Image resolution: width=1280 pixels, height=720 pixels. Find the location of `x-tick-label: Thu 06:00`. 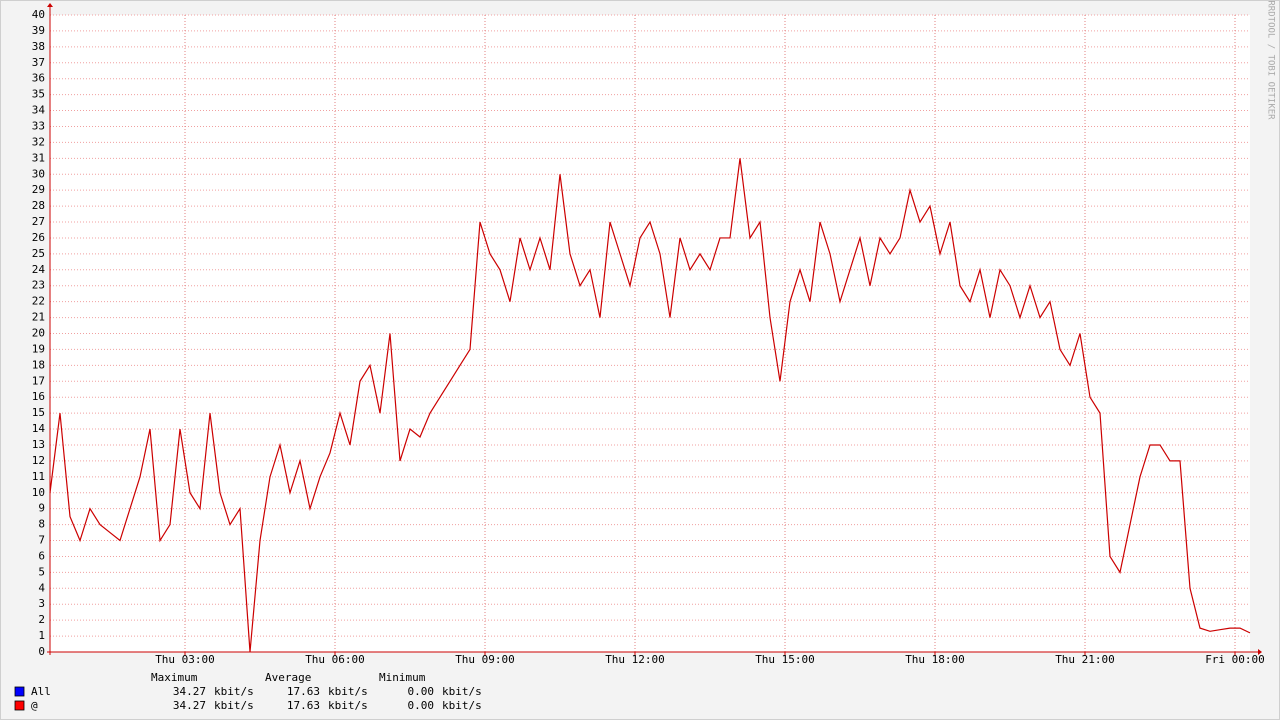

x-tick-label: Thu 06:00 is located at coordinates (335, 659).